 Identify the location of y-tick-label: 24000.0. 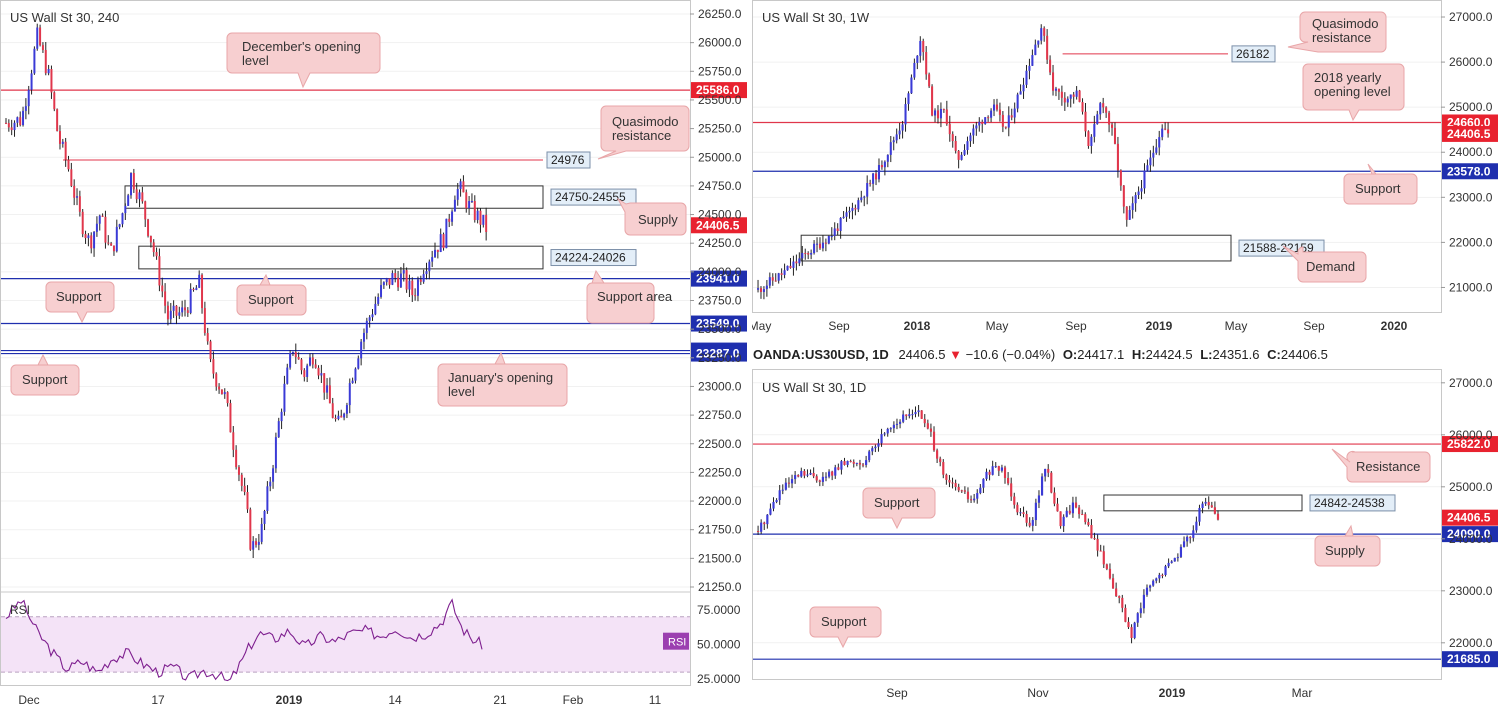
(720, 272).